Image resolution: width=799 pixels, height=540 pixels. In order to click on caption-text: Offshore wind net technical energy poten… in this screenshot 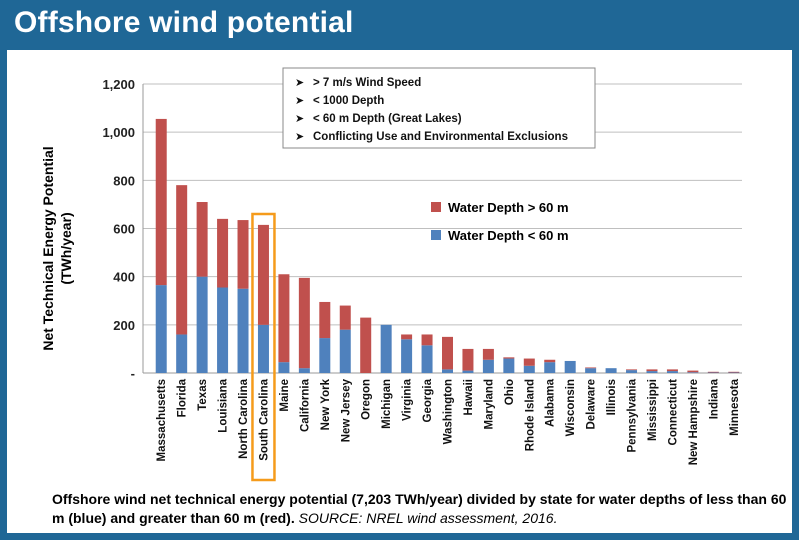, I will do `click(419, 508)`.